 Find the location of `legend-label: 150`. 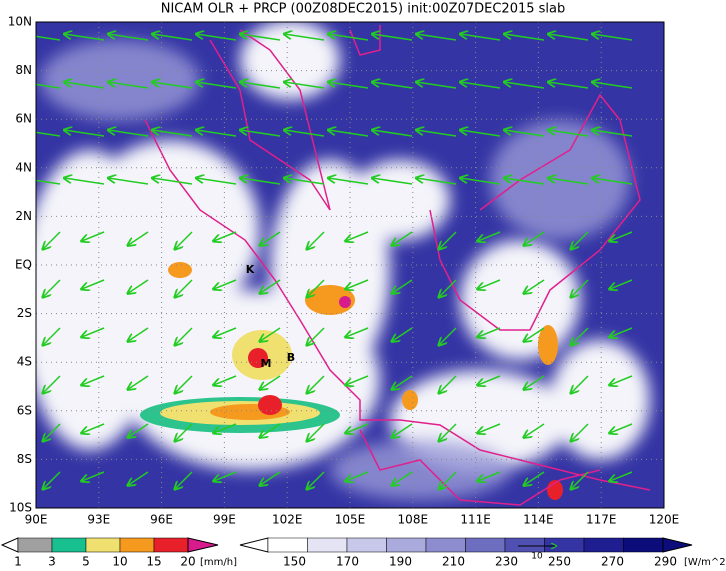

legend-label: 150 is located at coordinates (294, 562).